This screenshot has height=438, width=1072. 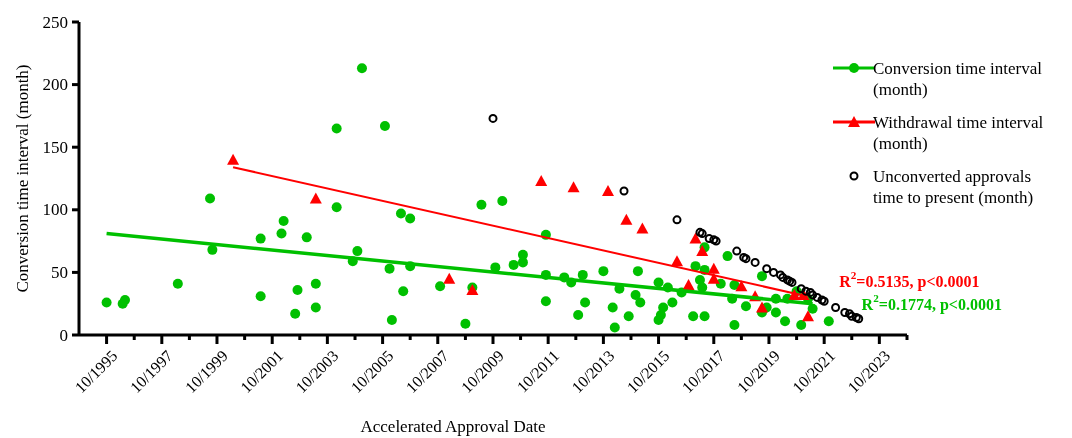 I want to click on x-axis-title: Accelerated Approval Date, so click(x=453, y=426).